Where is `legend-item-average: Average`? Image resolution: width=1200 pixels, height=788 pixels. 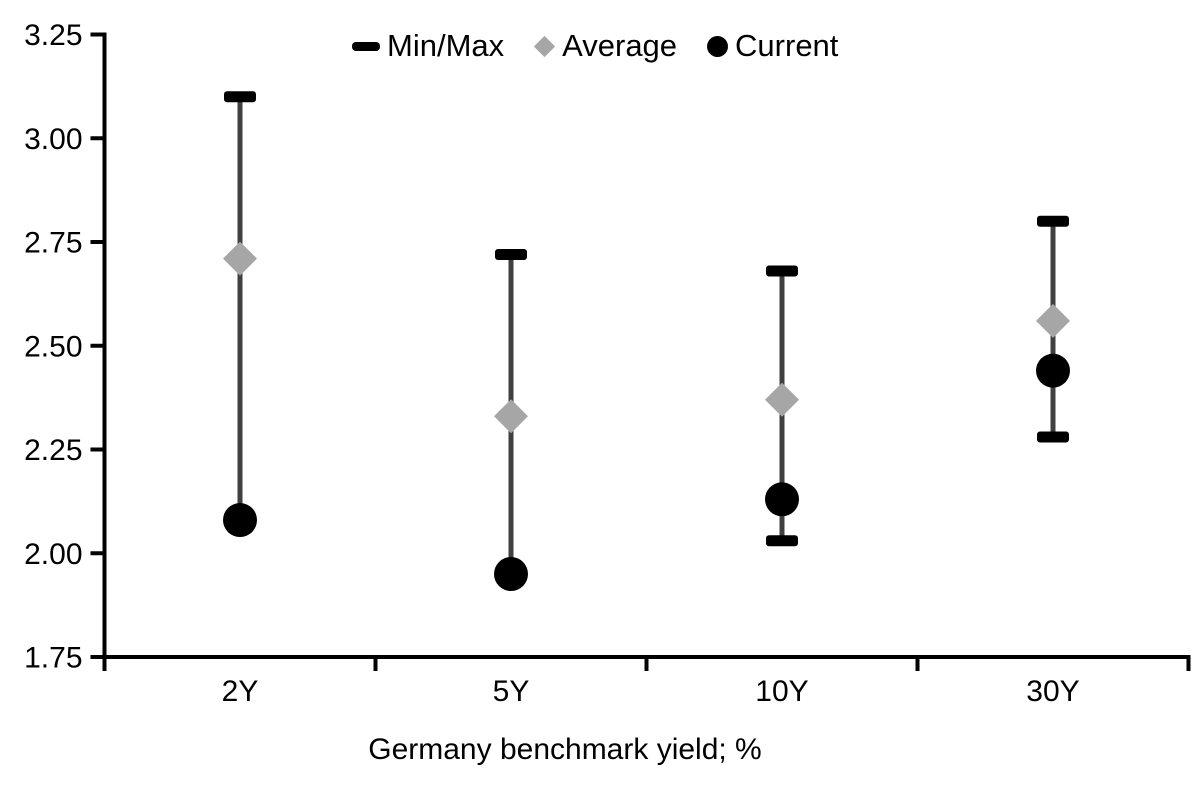
legend-item-average: Average is located at coordinates (605, 46).